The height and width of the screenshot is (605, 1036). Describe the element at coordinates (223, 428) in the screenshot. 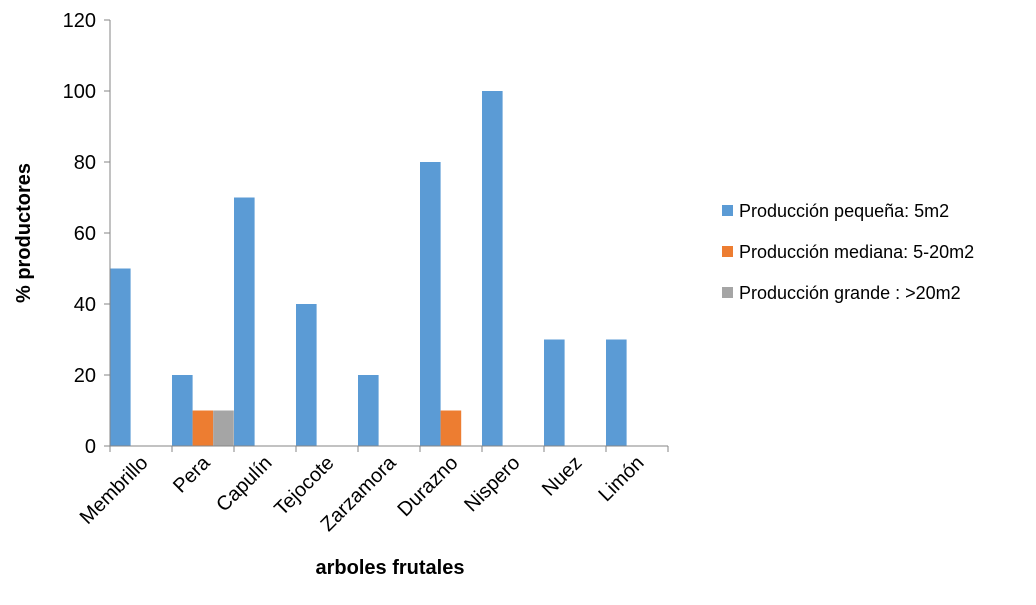

I see `bar-3-pera` at that location.